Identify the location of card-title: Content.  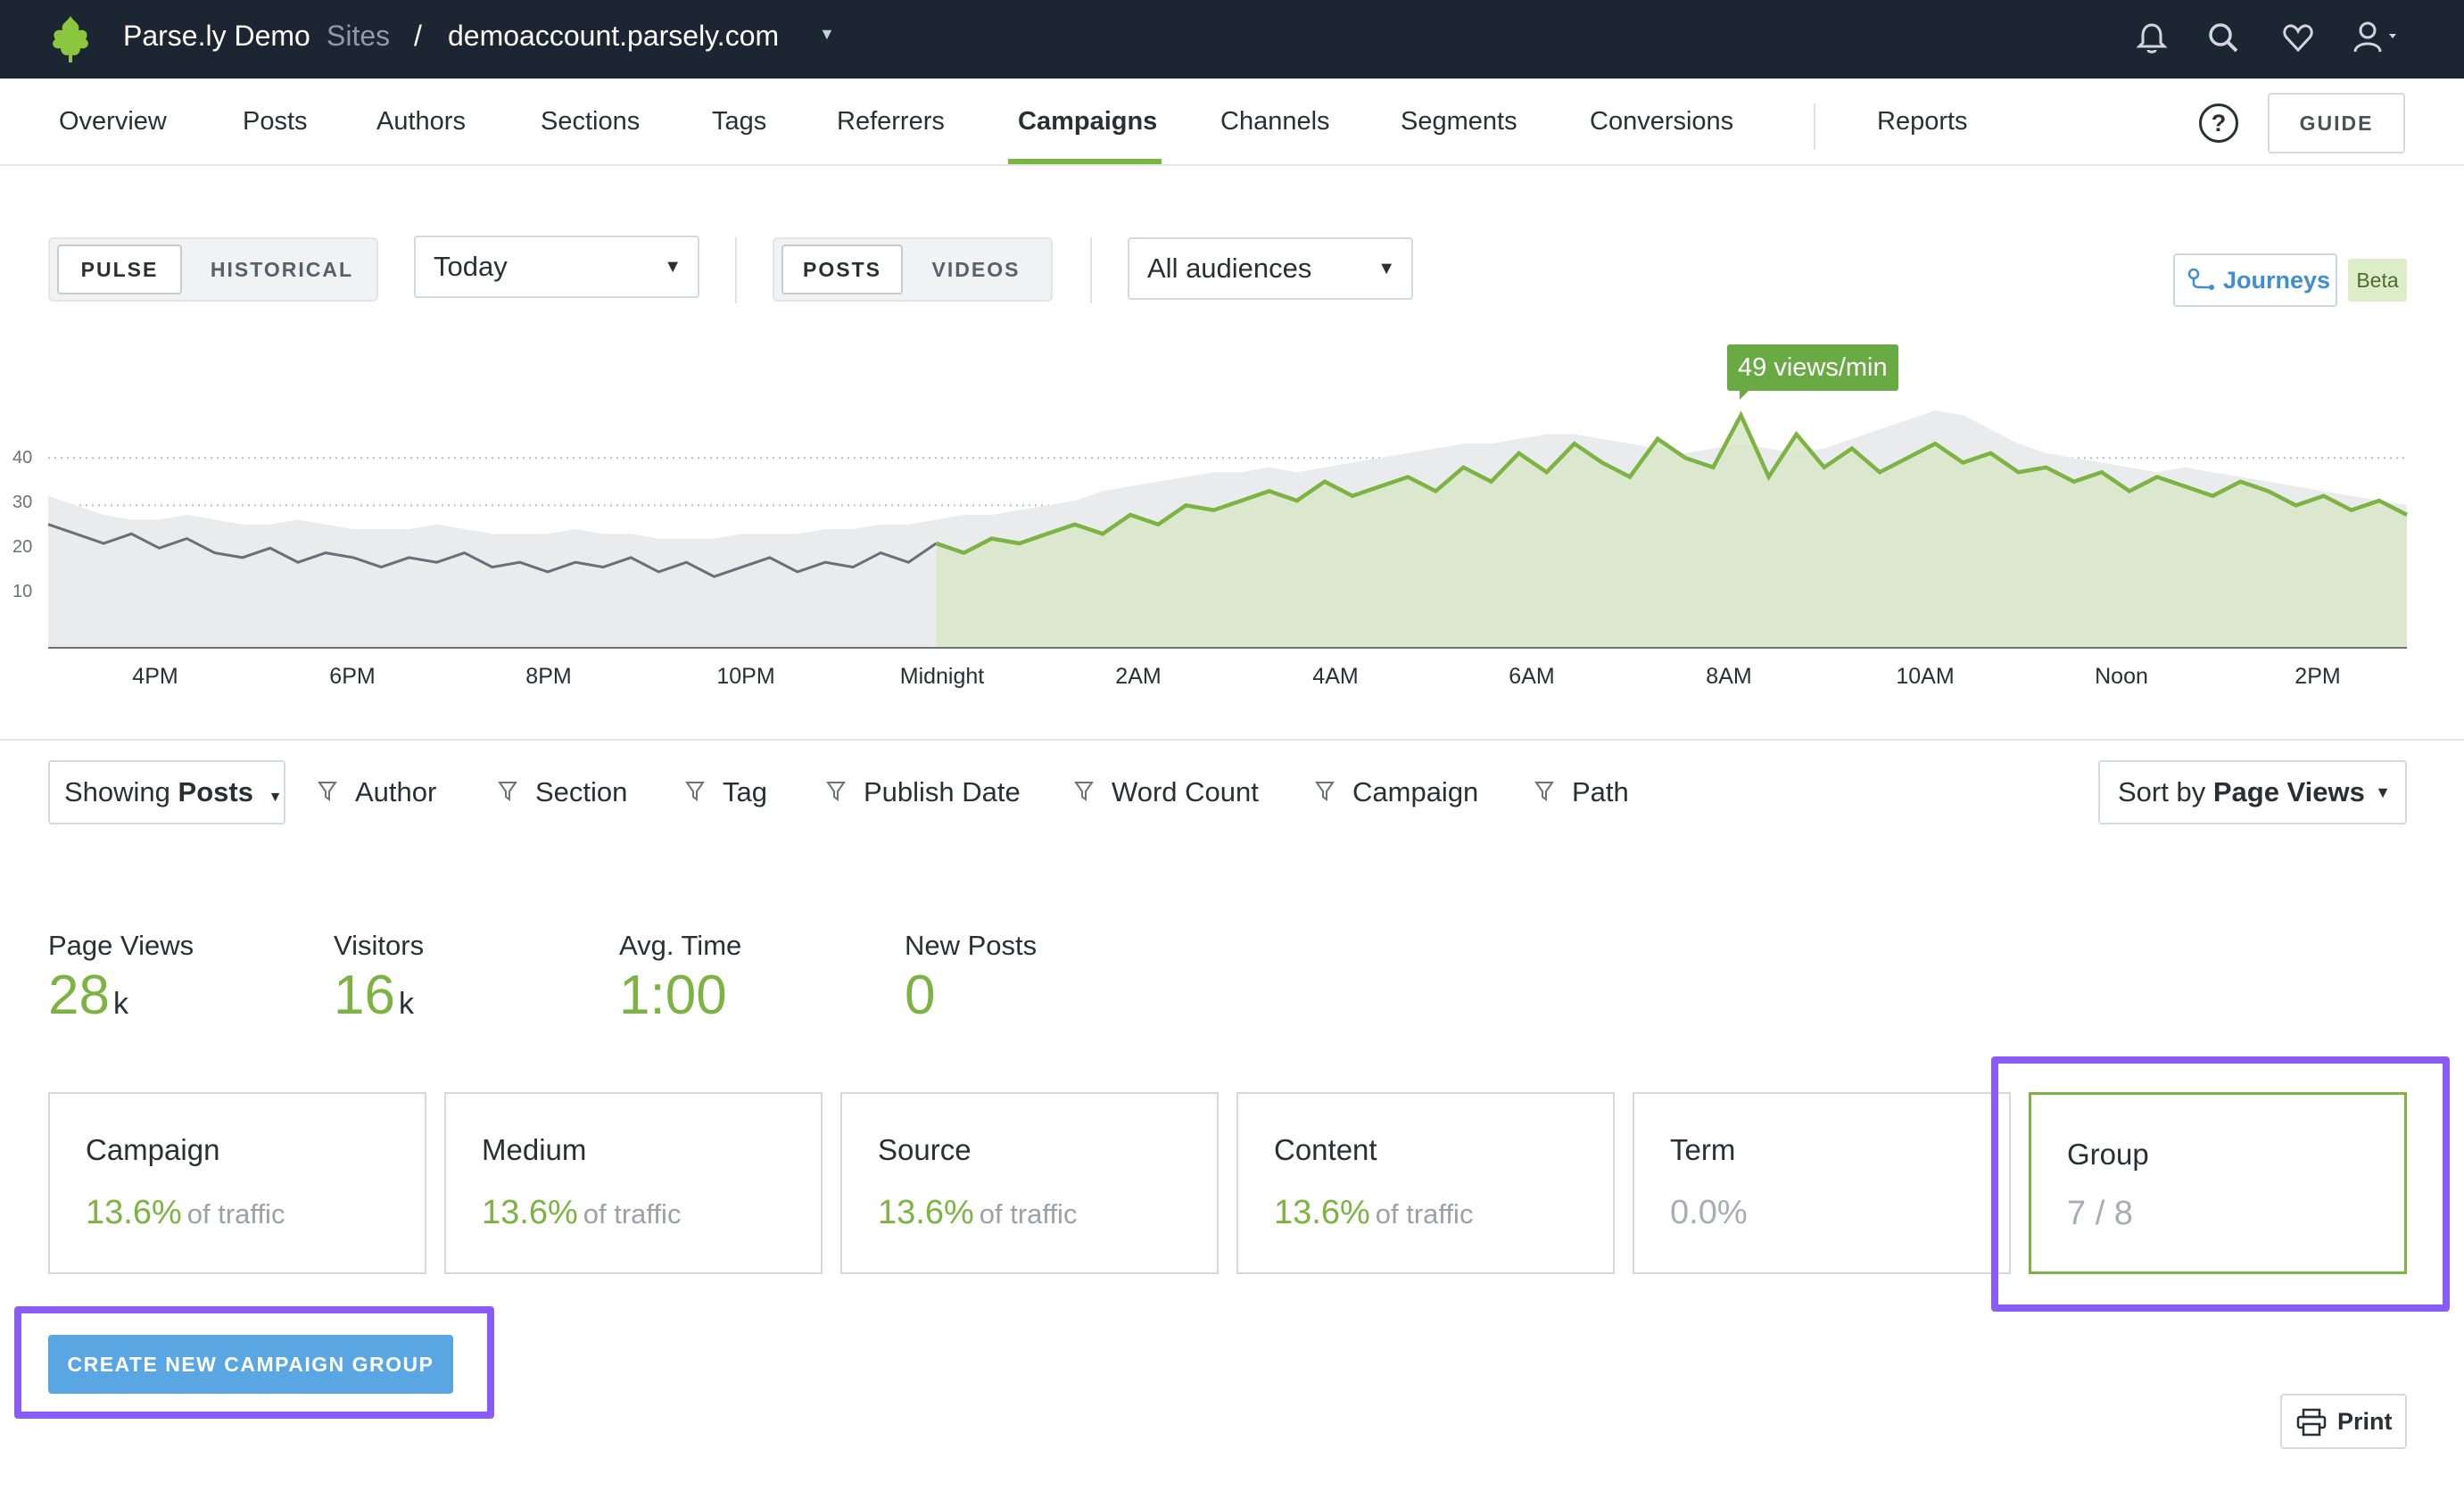
(1325, 1149).